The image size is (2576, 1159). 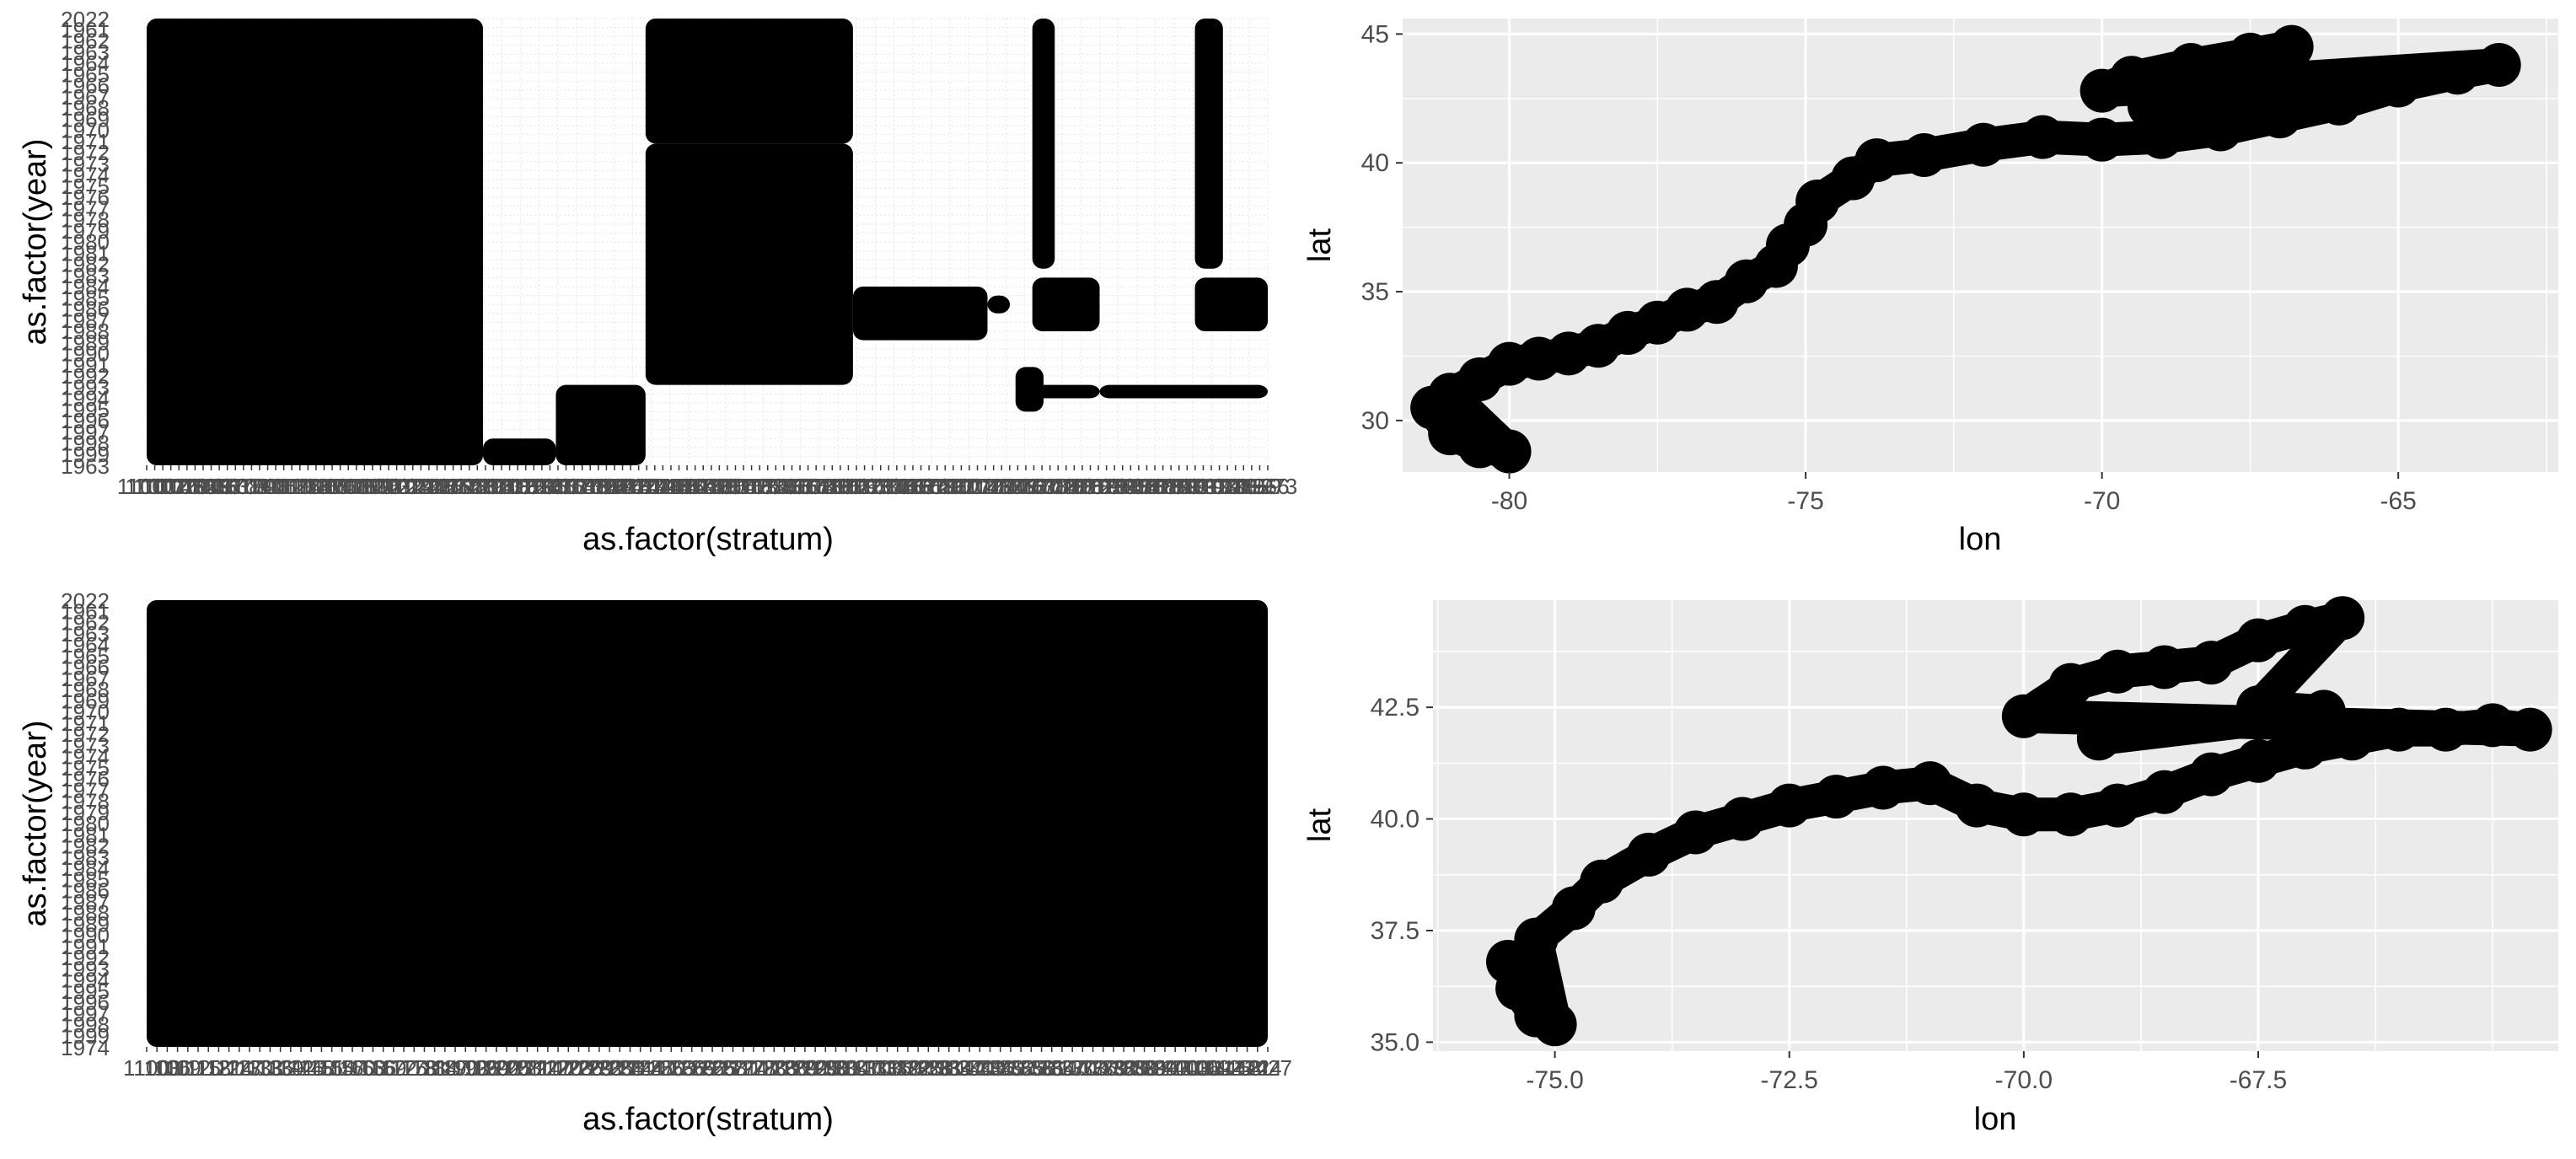 I want to click on x-tick-label: 1379, so click(x=1103, y=1068).